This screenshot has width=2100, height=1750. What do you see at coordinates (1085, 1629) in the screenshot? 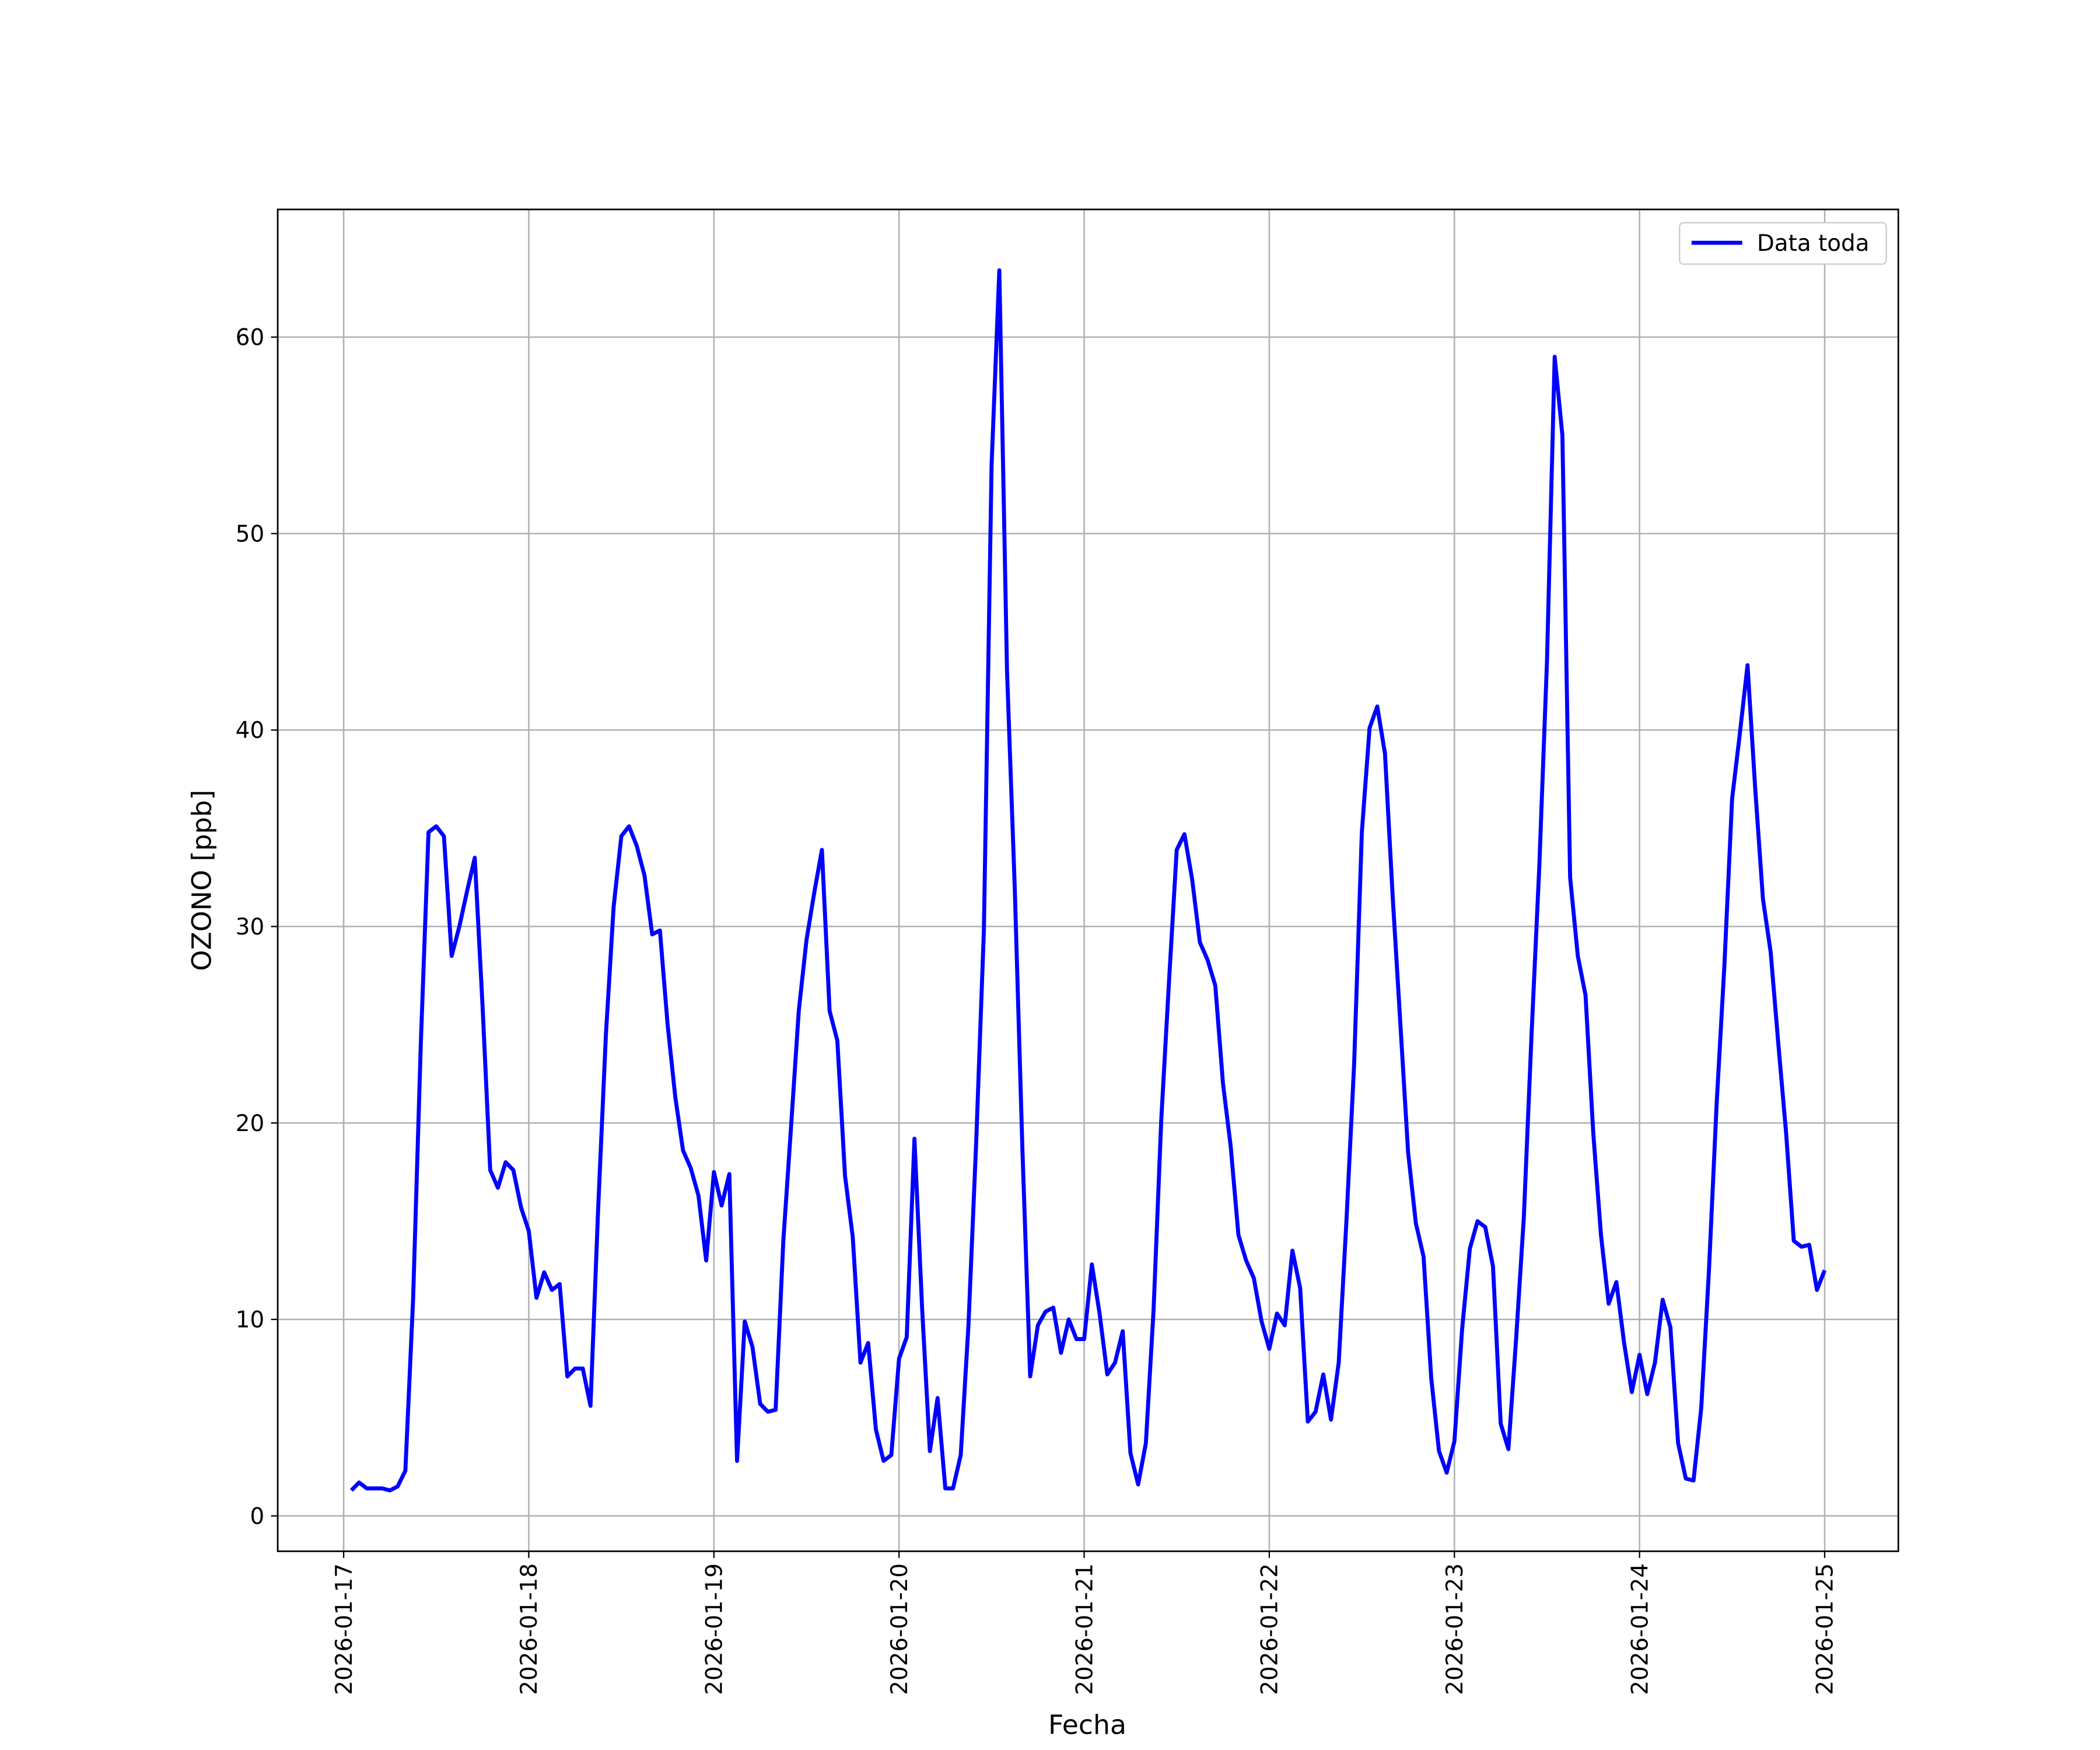
I see `x-tick-label: 2026-01-21` at bounding box center [1085, 1629].